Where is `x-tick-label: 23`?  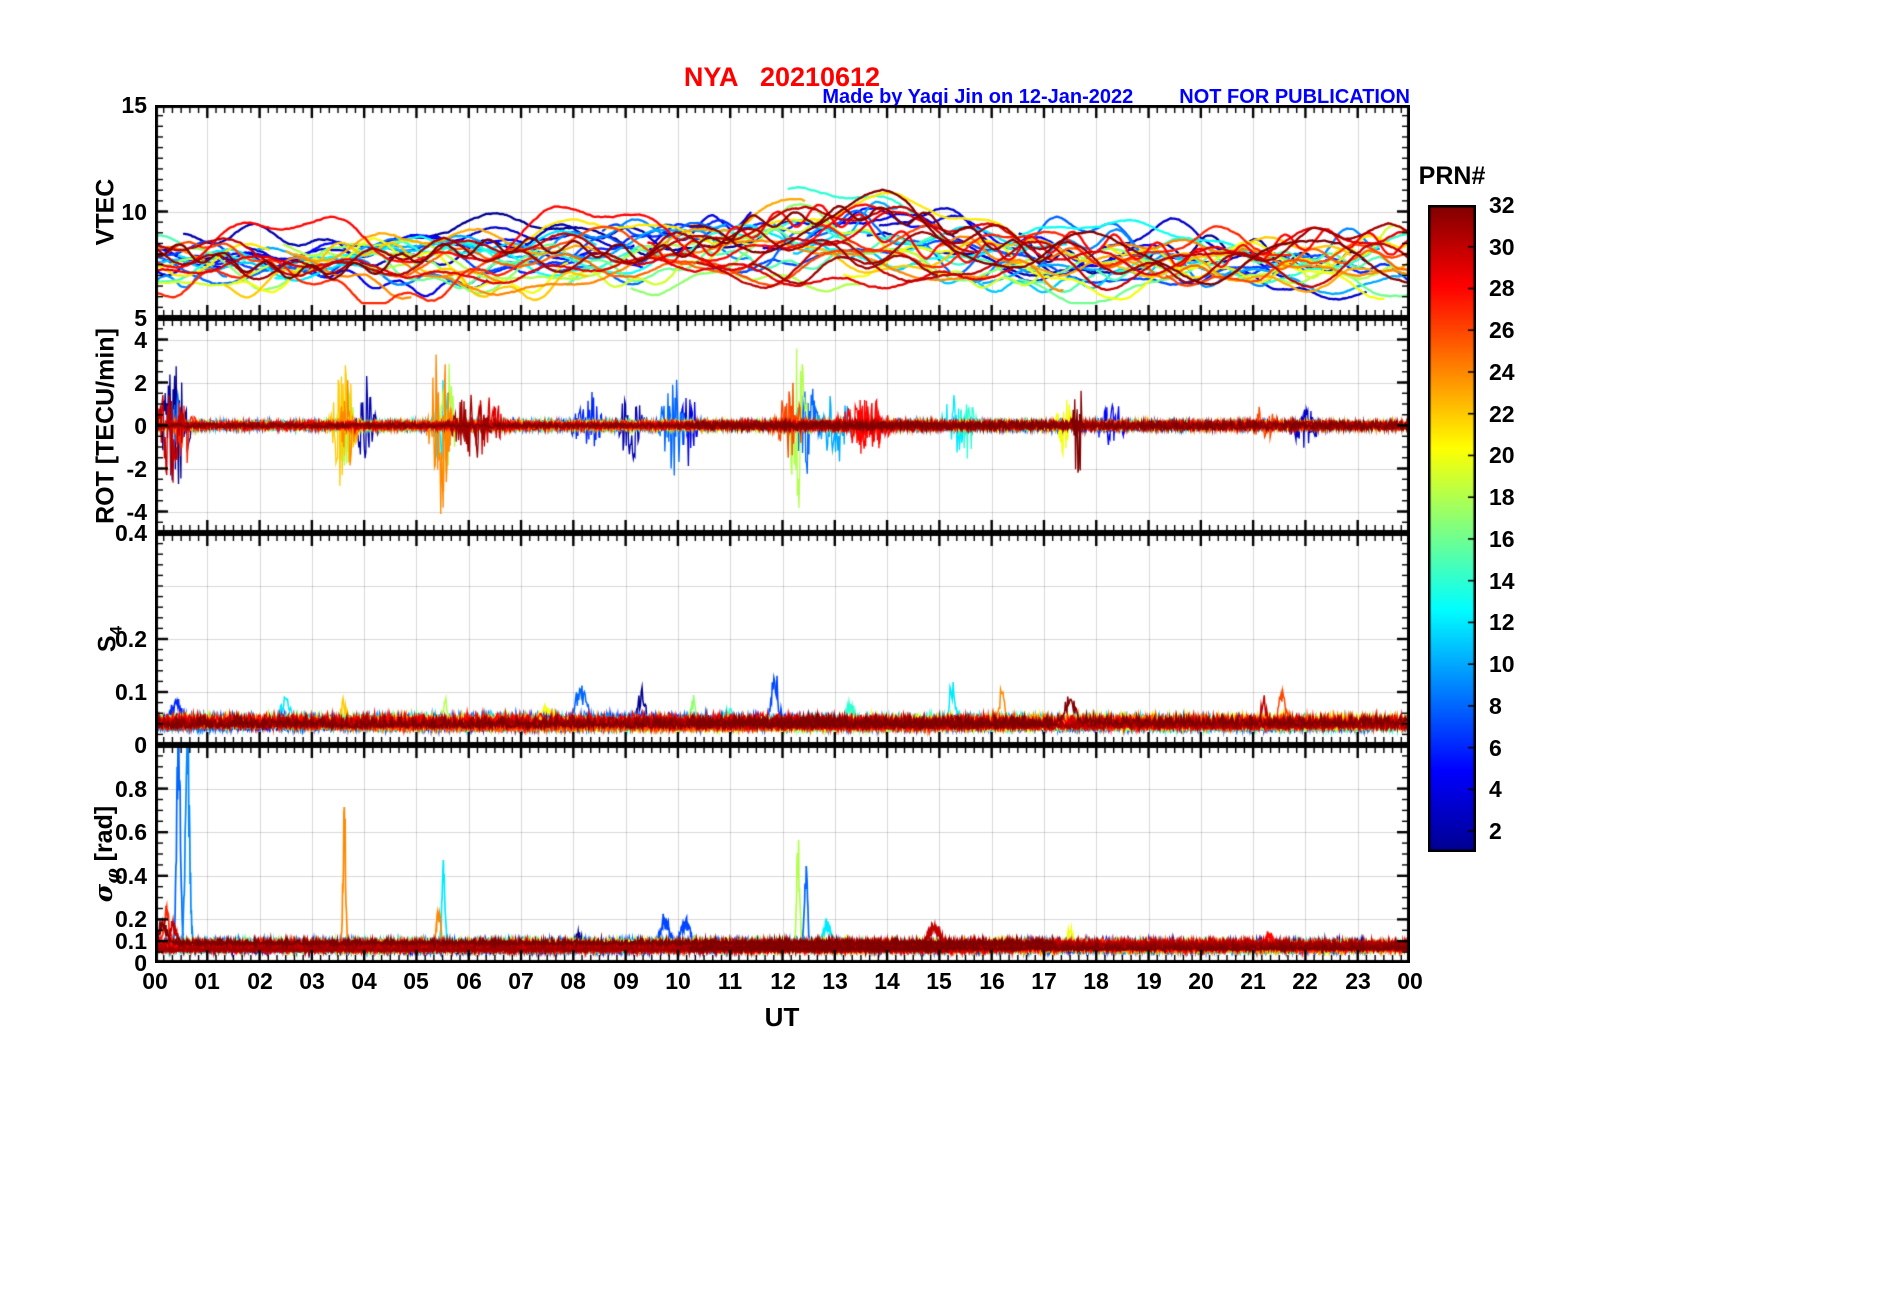 x-tick-label: 23 is located at coordinates (1358, 981).